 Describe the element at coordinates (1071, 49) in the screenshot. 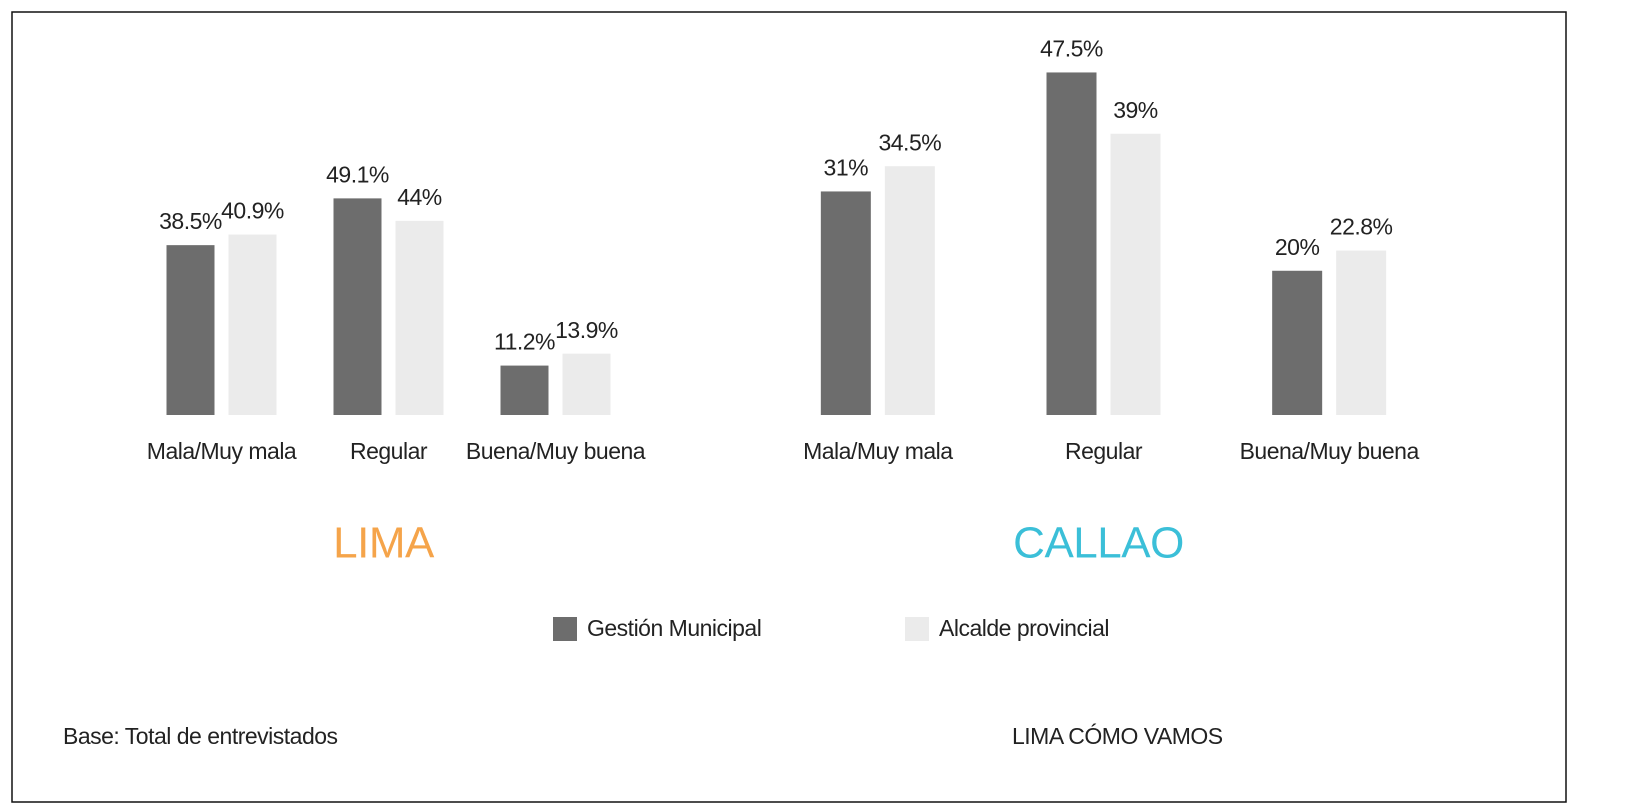

I see `value-label: 47.5%` at that location.